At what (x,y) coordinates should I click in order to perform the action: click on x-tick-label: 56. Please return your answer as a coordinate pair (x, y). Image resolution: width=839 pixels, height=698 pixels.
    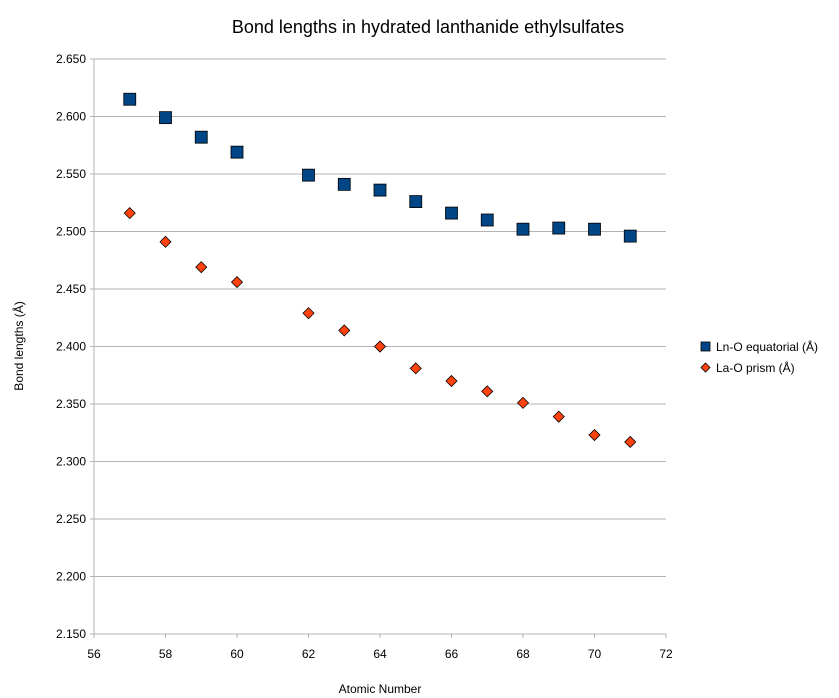
    Looking at the image, I should click on (94, 654).